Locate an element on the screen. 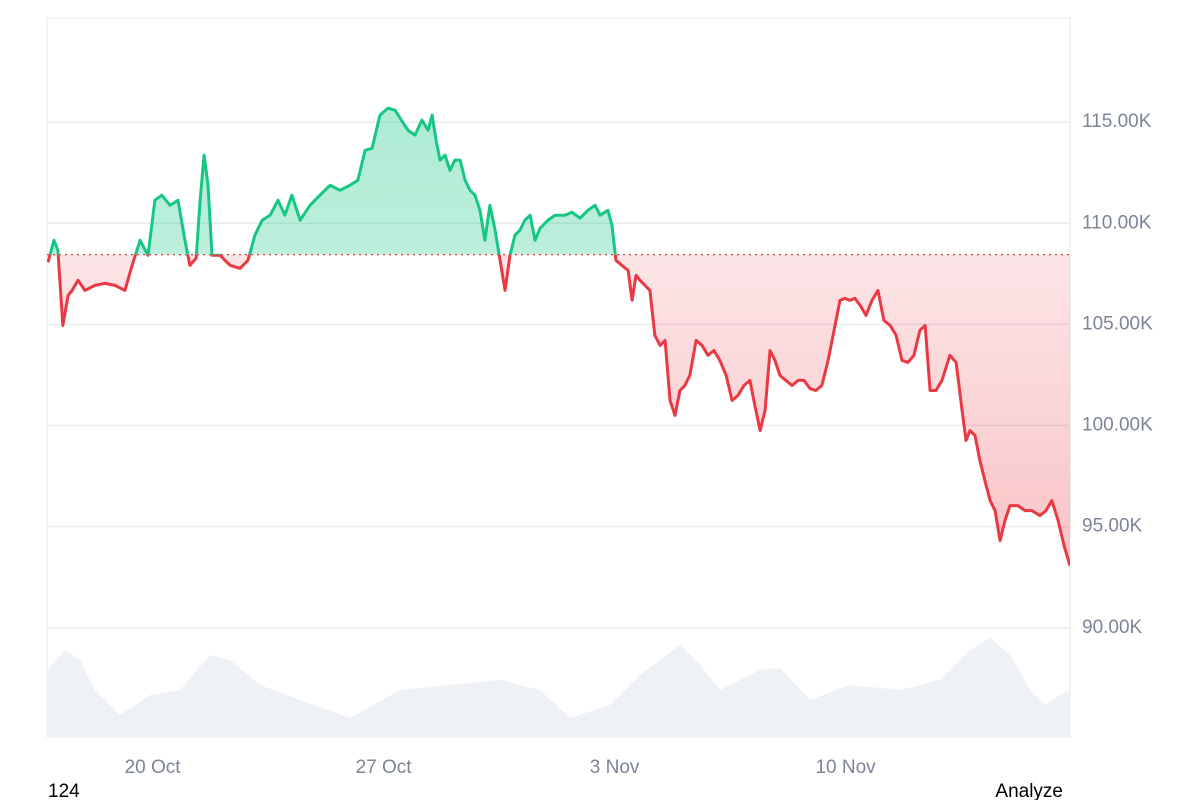  y-tick-label: 95.00K is located at coordinates (1112, 526).